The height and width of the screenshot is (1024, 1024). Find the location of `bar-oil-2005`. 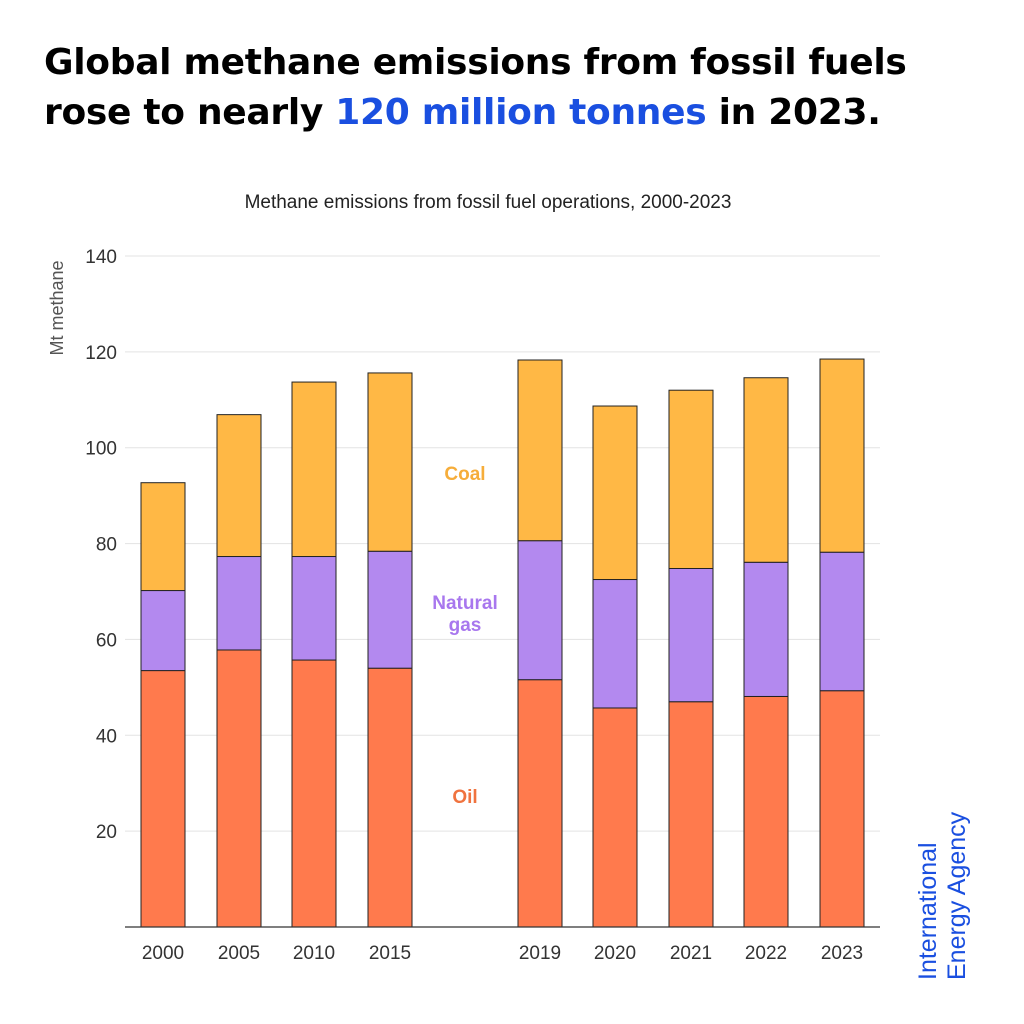

bar-oil-2005 is located at coordinates (239, 788).